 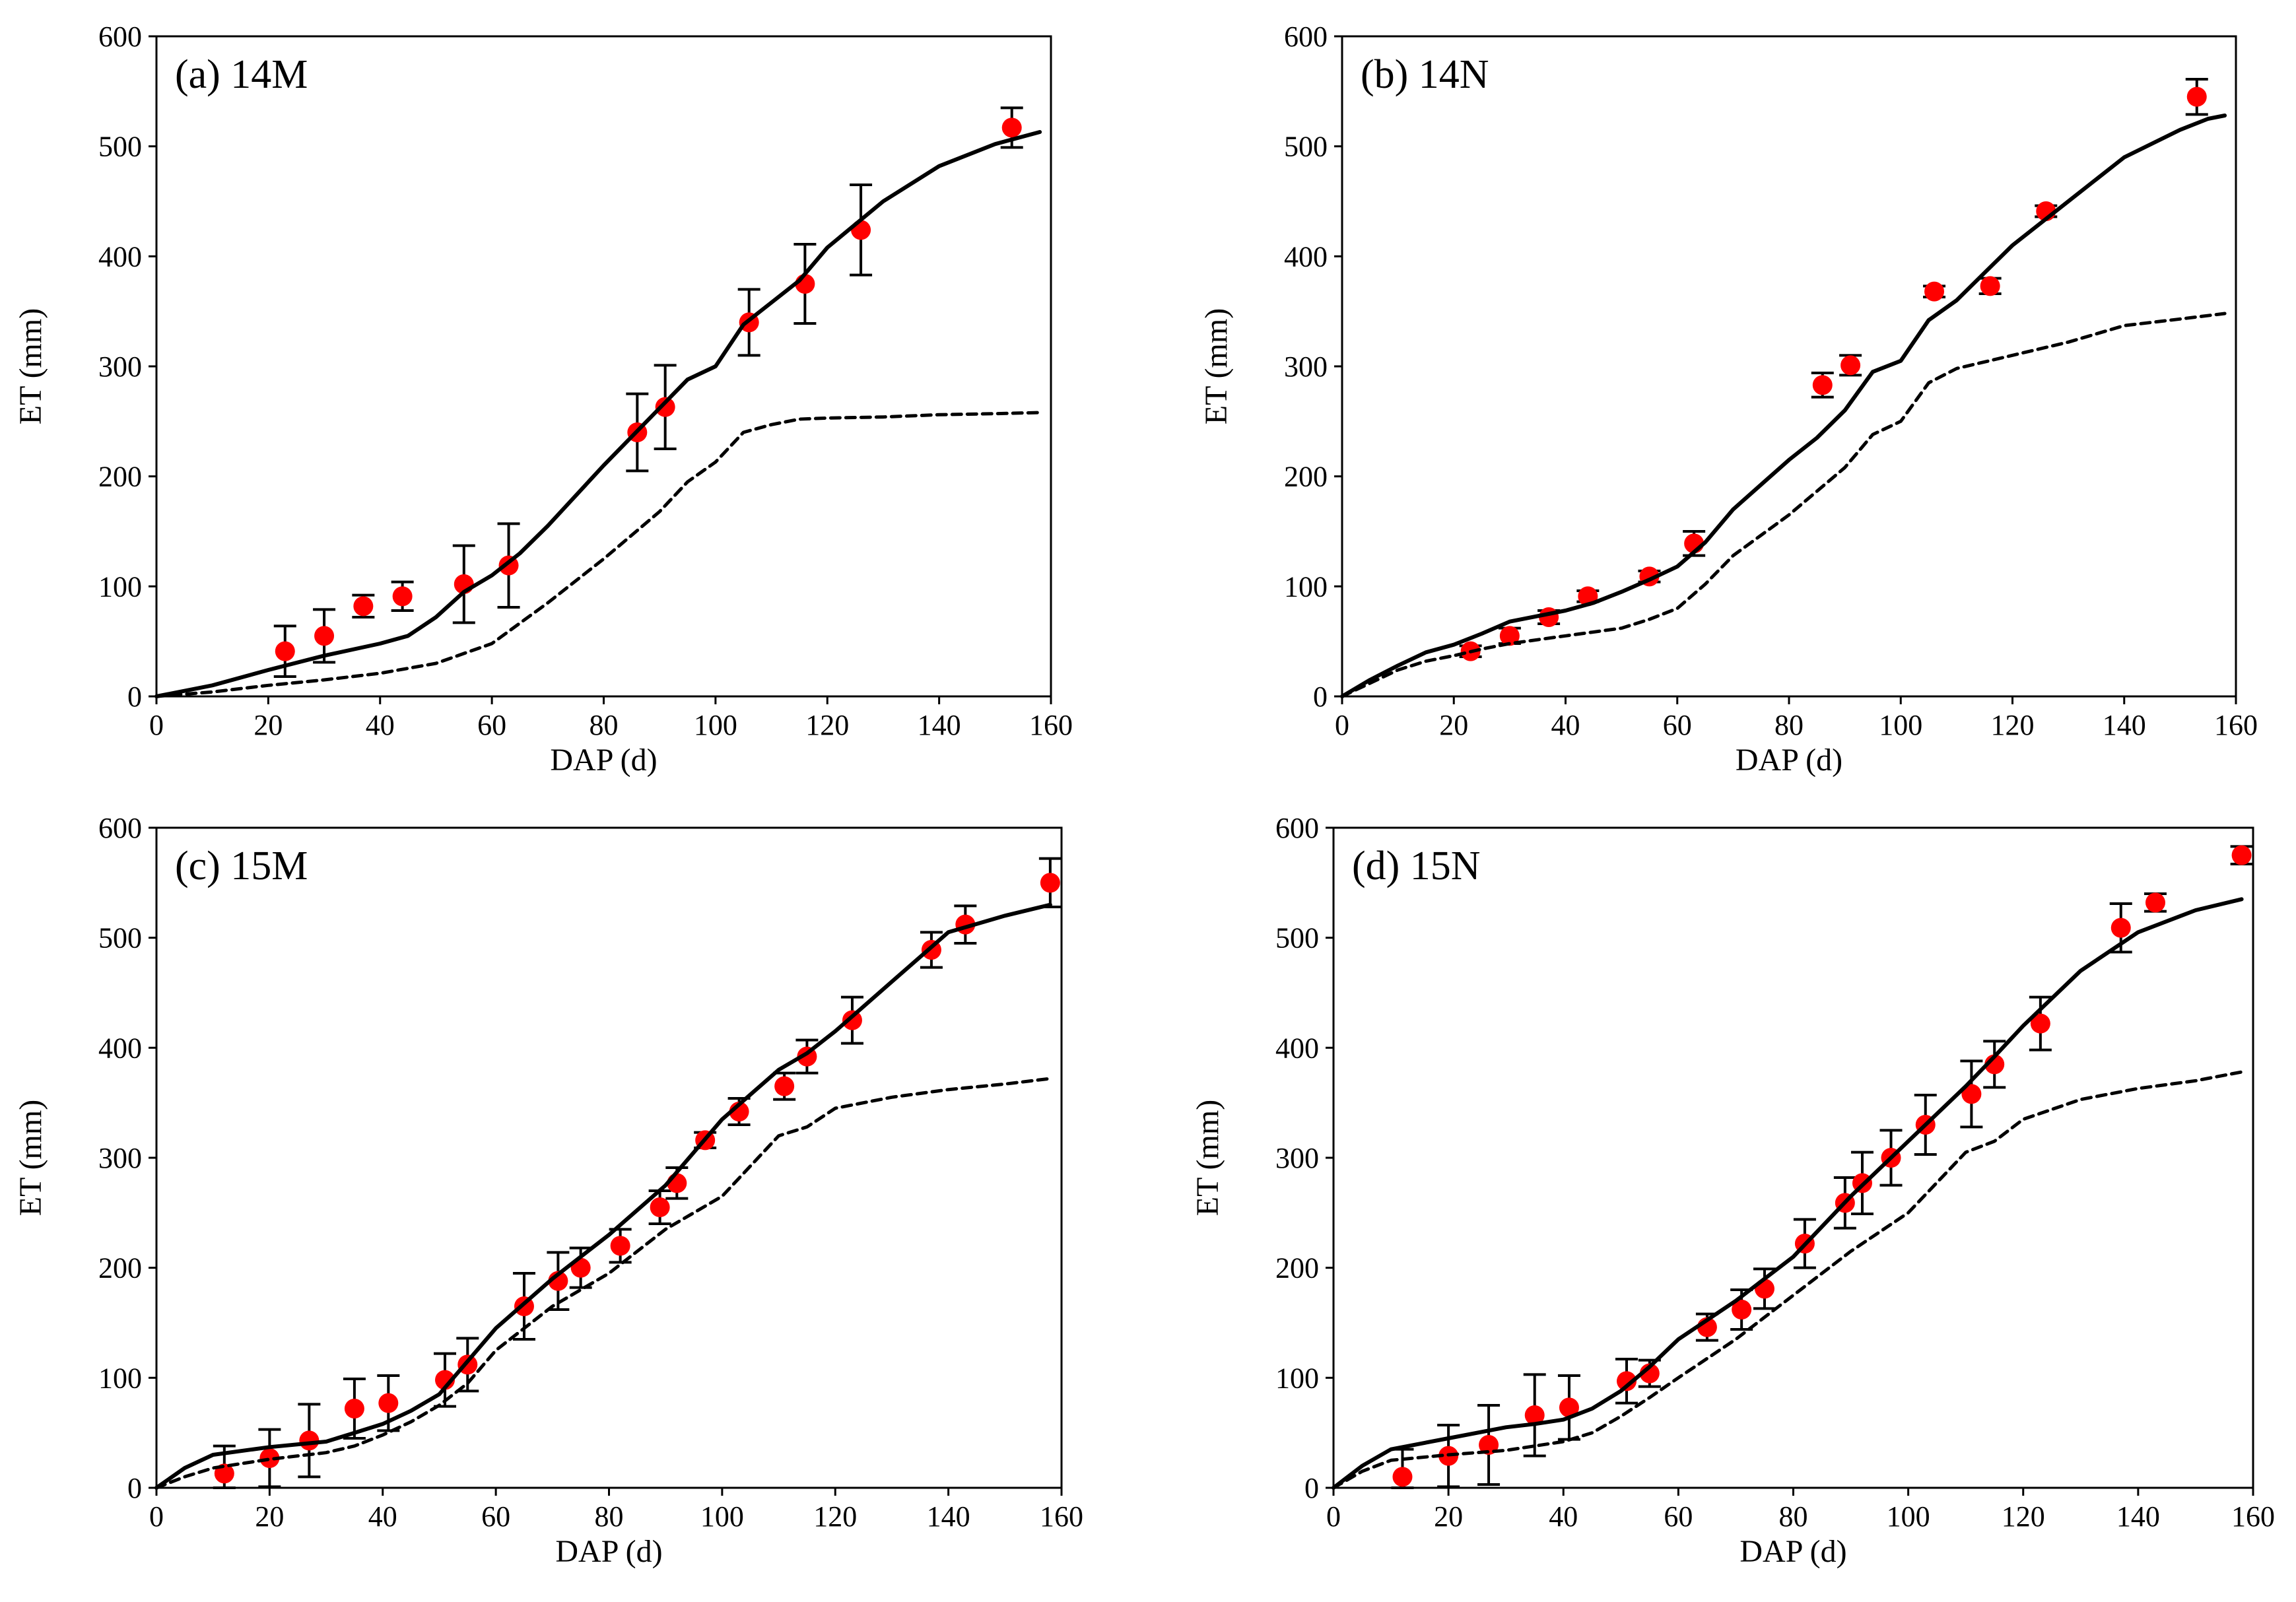 I want to click on panel-title: (a) 14M, so click(x=241, y=74).